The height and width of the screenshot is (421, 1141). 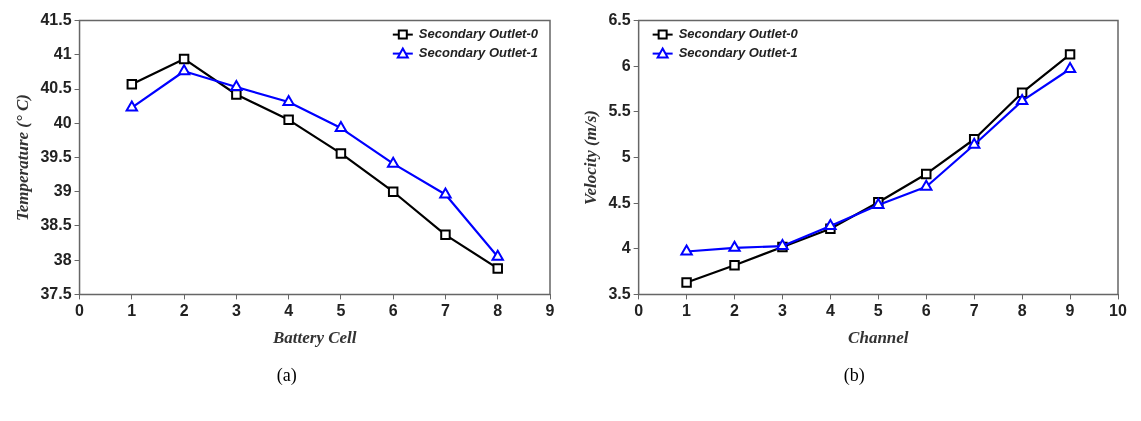 I want to click on text: (b), so click(x=854, y=375).